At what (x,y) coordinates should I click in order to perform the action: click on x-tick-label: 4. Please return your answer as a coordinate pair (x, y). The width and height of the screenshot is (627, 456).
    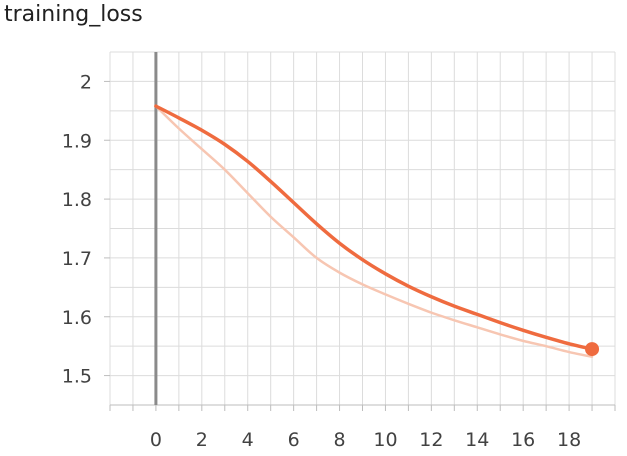
    Looking at the image, I should click on (248, 440).